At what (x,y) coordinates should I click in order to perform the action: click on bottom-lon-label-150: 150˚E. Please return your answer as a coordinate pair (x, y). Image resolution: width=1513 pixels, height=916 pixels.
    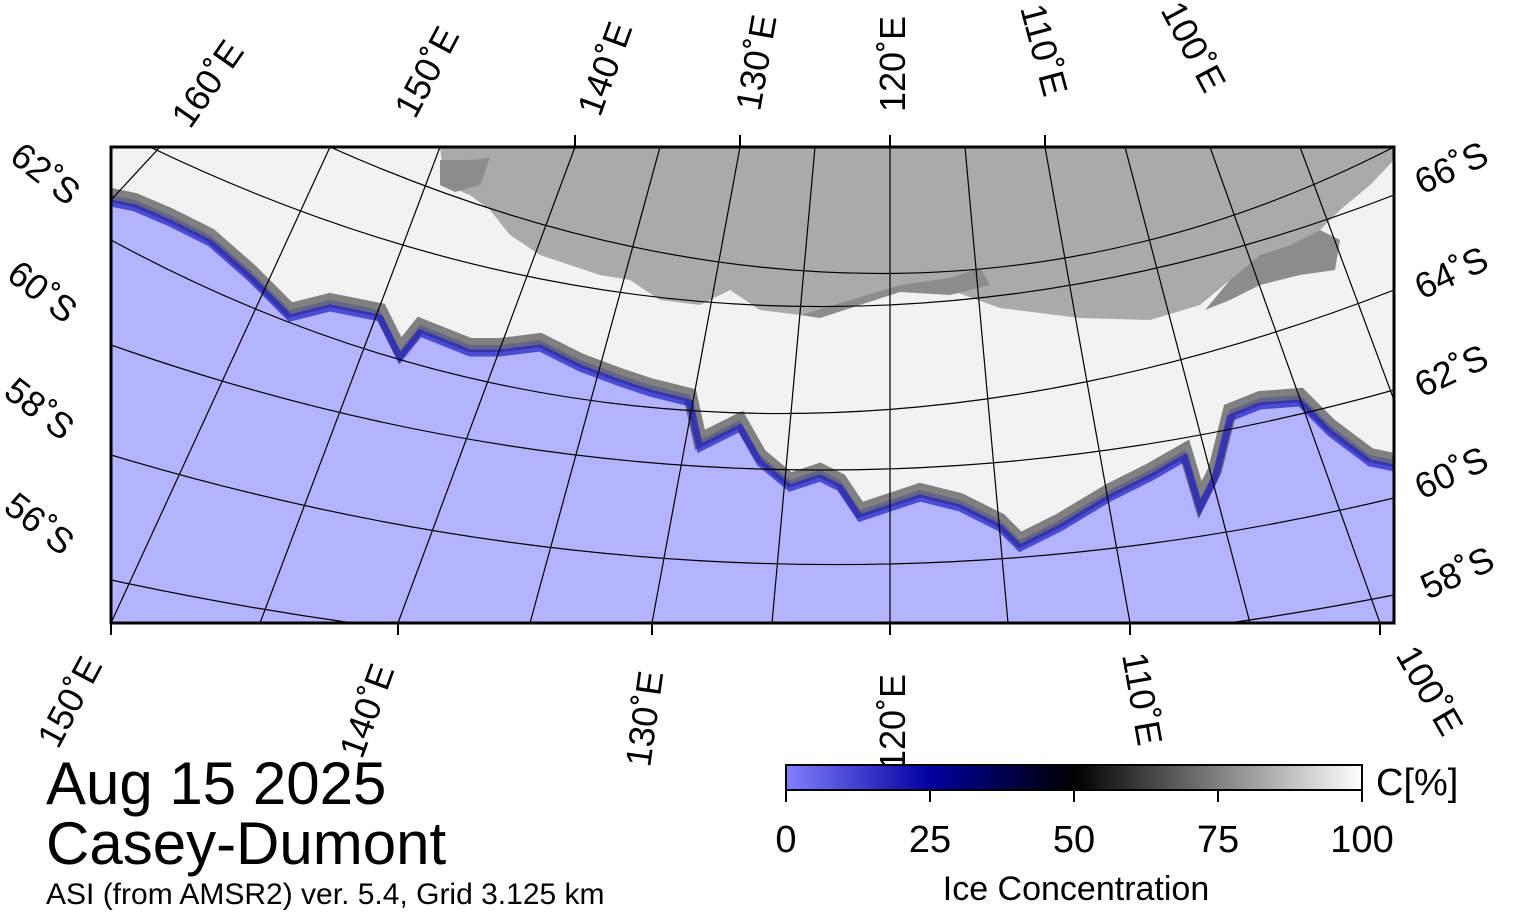
    Looking at the image, I should click on (69, 702).